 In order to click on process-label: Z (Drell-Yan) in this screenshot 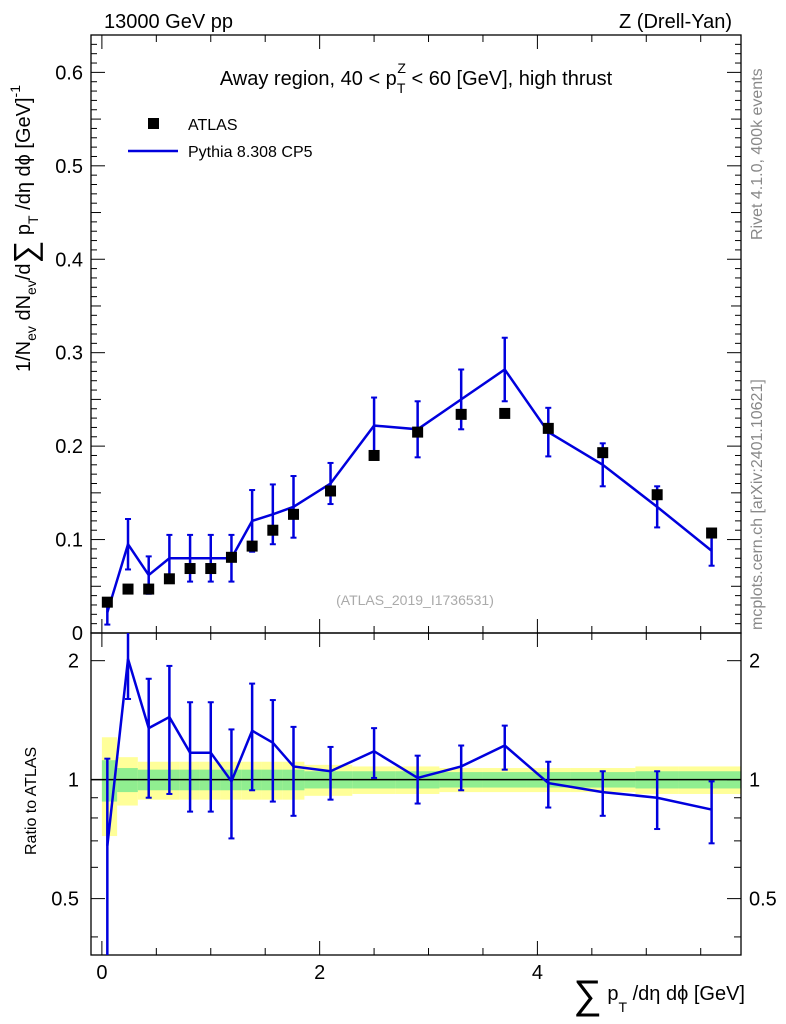, I will do `click(675, 22)`.